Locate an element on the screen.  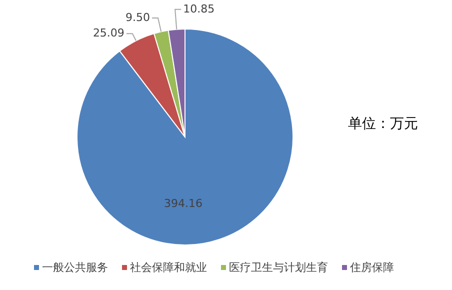
legend-label: 社会保障和就业 is located at coordinates (168, 267).